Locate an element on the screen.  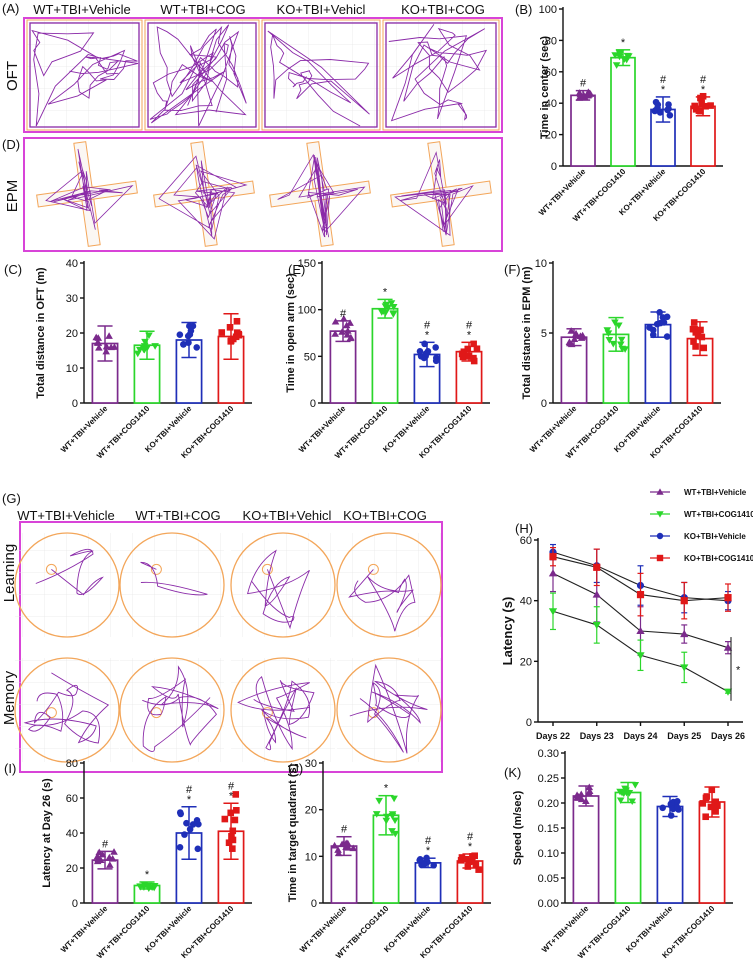
y-axis-label: Total distance in EPM (m) is located at coordinates (527, 332).